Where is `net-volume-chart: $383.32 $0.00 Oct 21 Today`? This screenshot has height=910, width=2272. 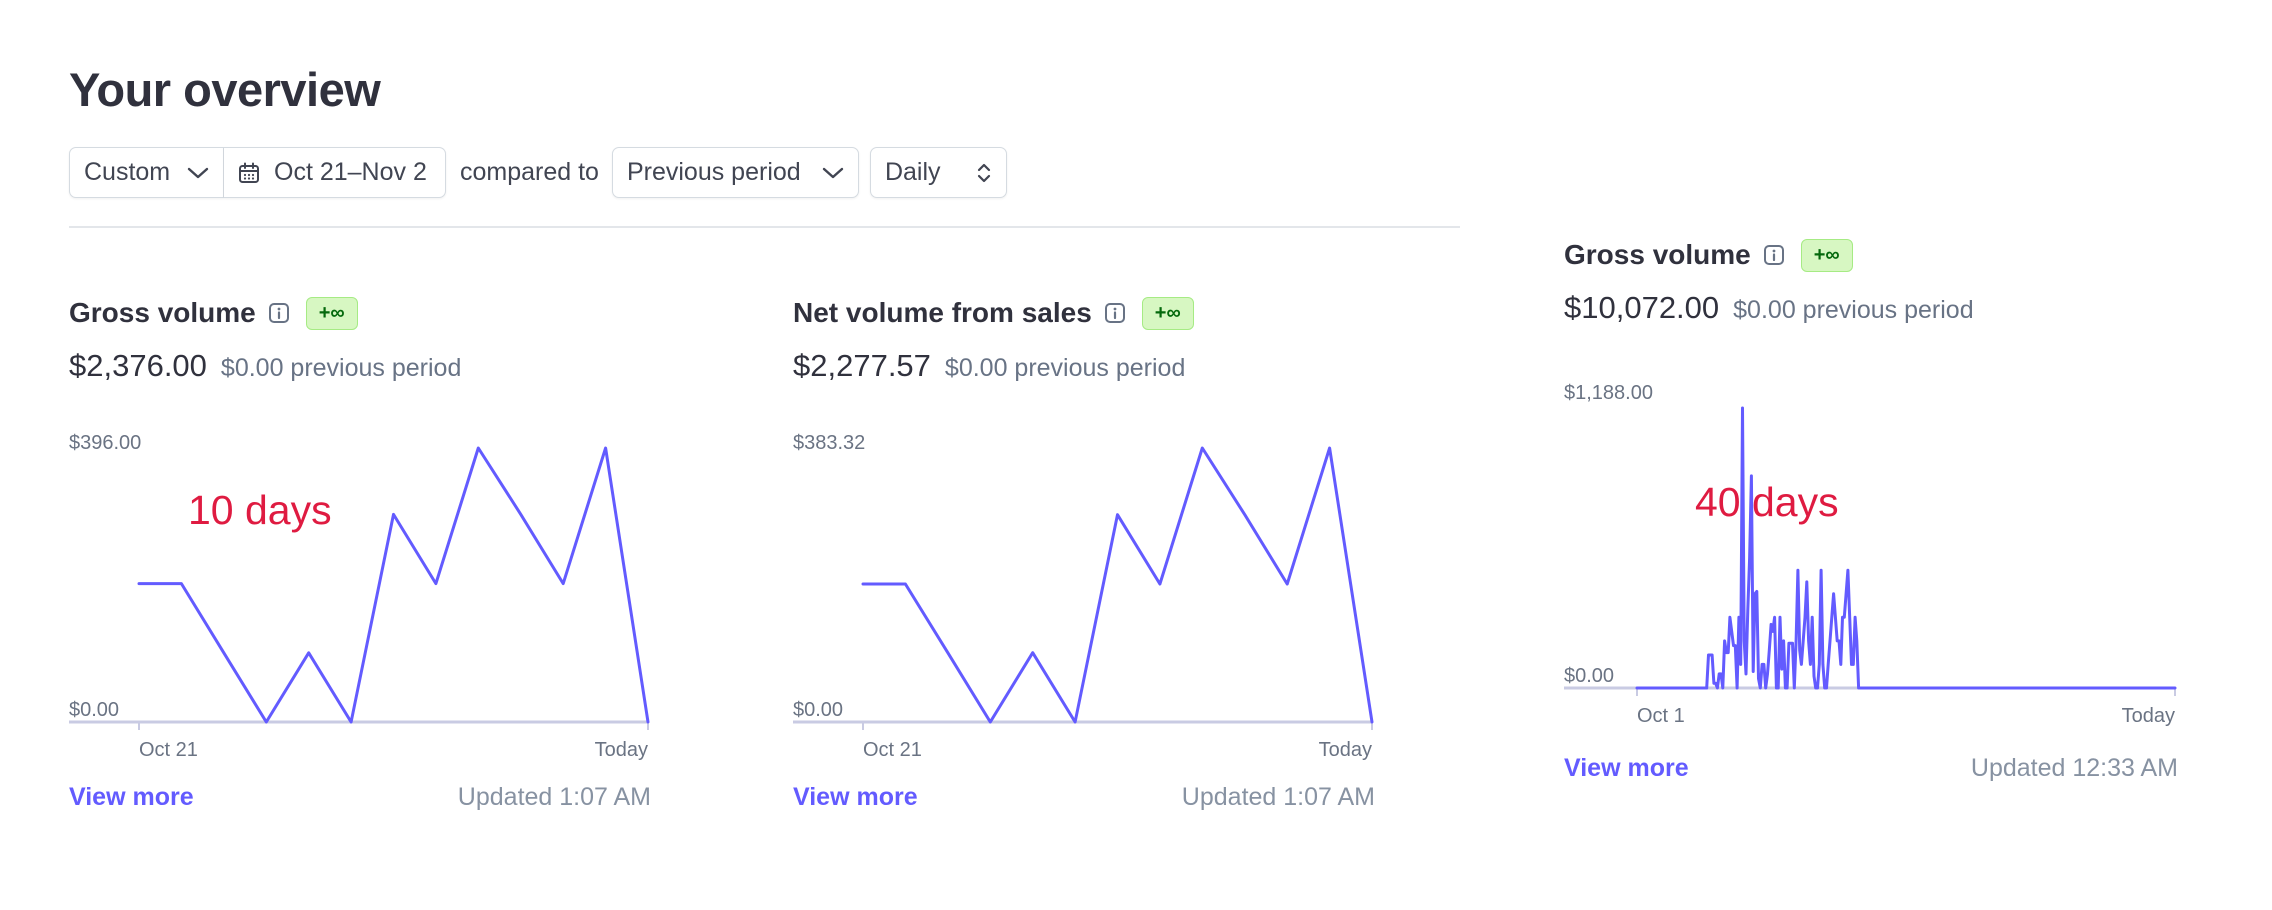
net-volume-chart: $383.32 $0.00 Oct 21 Today is located at coordinates (1083, 596).